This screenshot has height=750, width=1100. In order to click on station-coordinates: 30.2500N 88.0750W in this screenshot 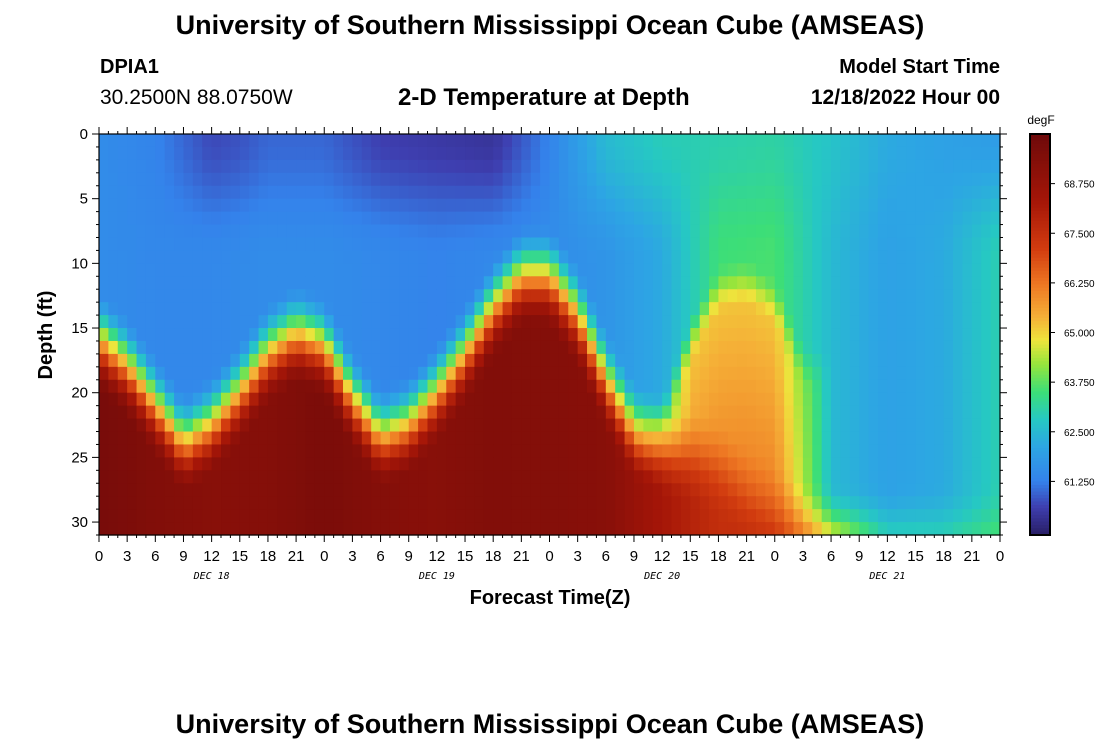, I will do `click(196, 97)`.